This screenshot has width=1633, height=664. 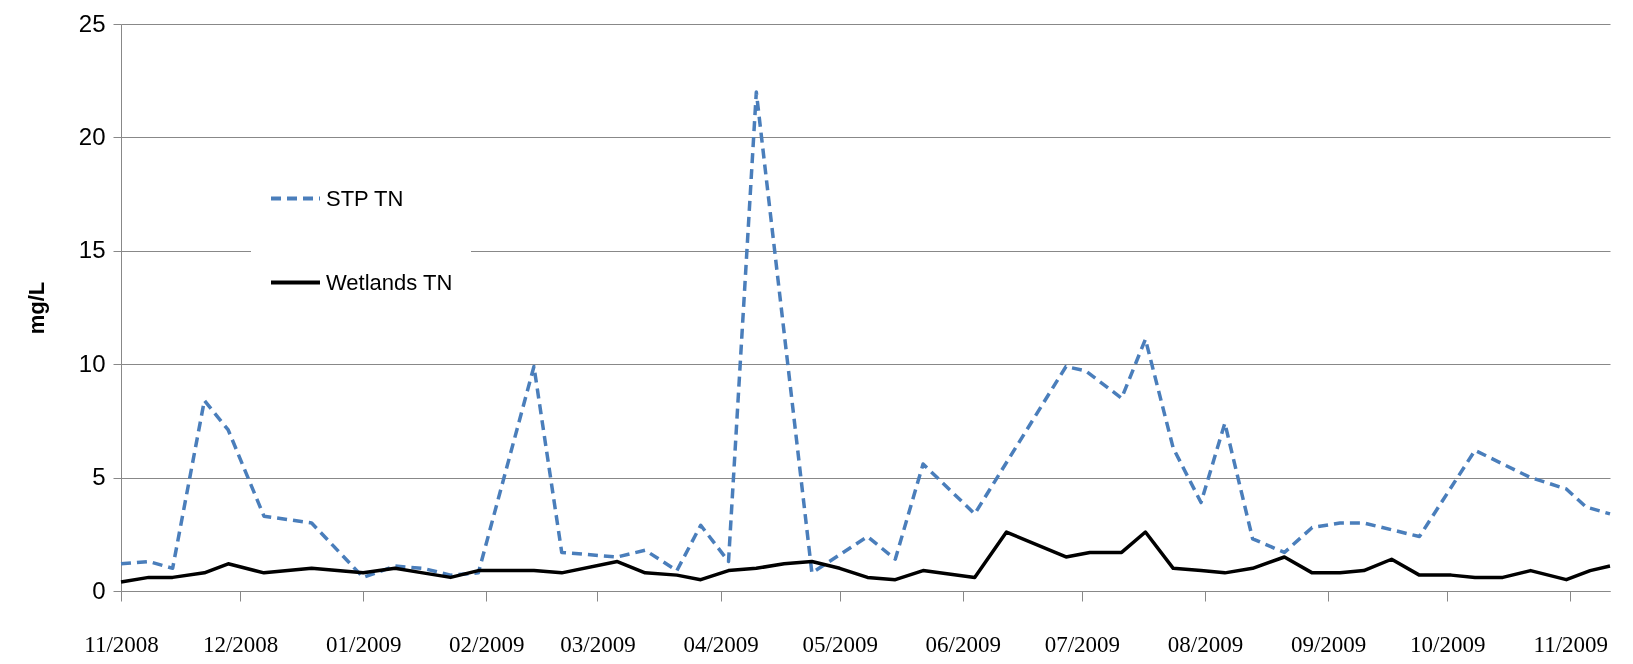 What do you see at coordinates (121, 644) in the screenshot?
I see `x-tick-label: 11/2008` at bounding box center [121, 644].